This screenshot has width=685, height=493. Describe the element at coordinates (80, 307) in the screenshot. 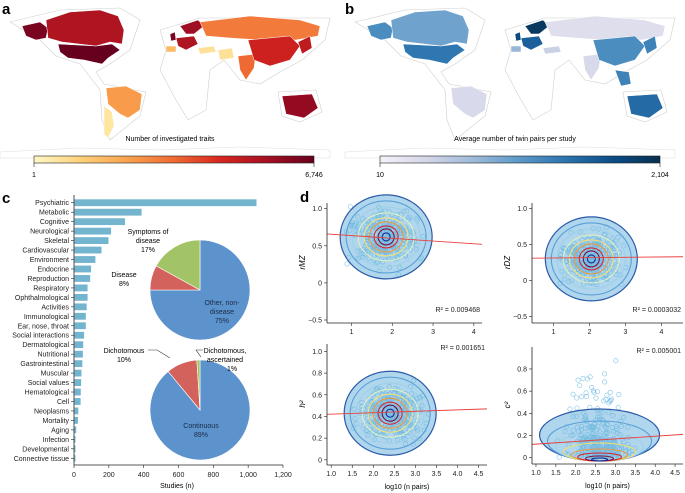

I see `bar-activities` at that location.